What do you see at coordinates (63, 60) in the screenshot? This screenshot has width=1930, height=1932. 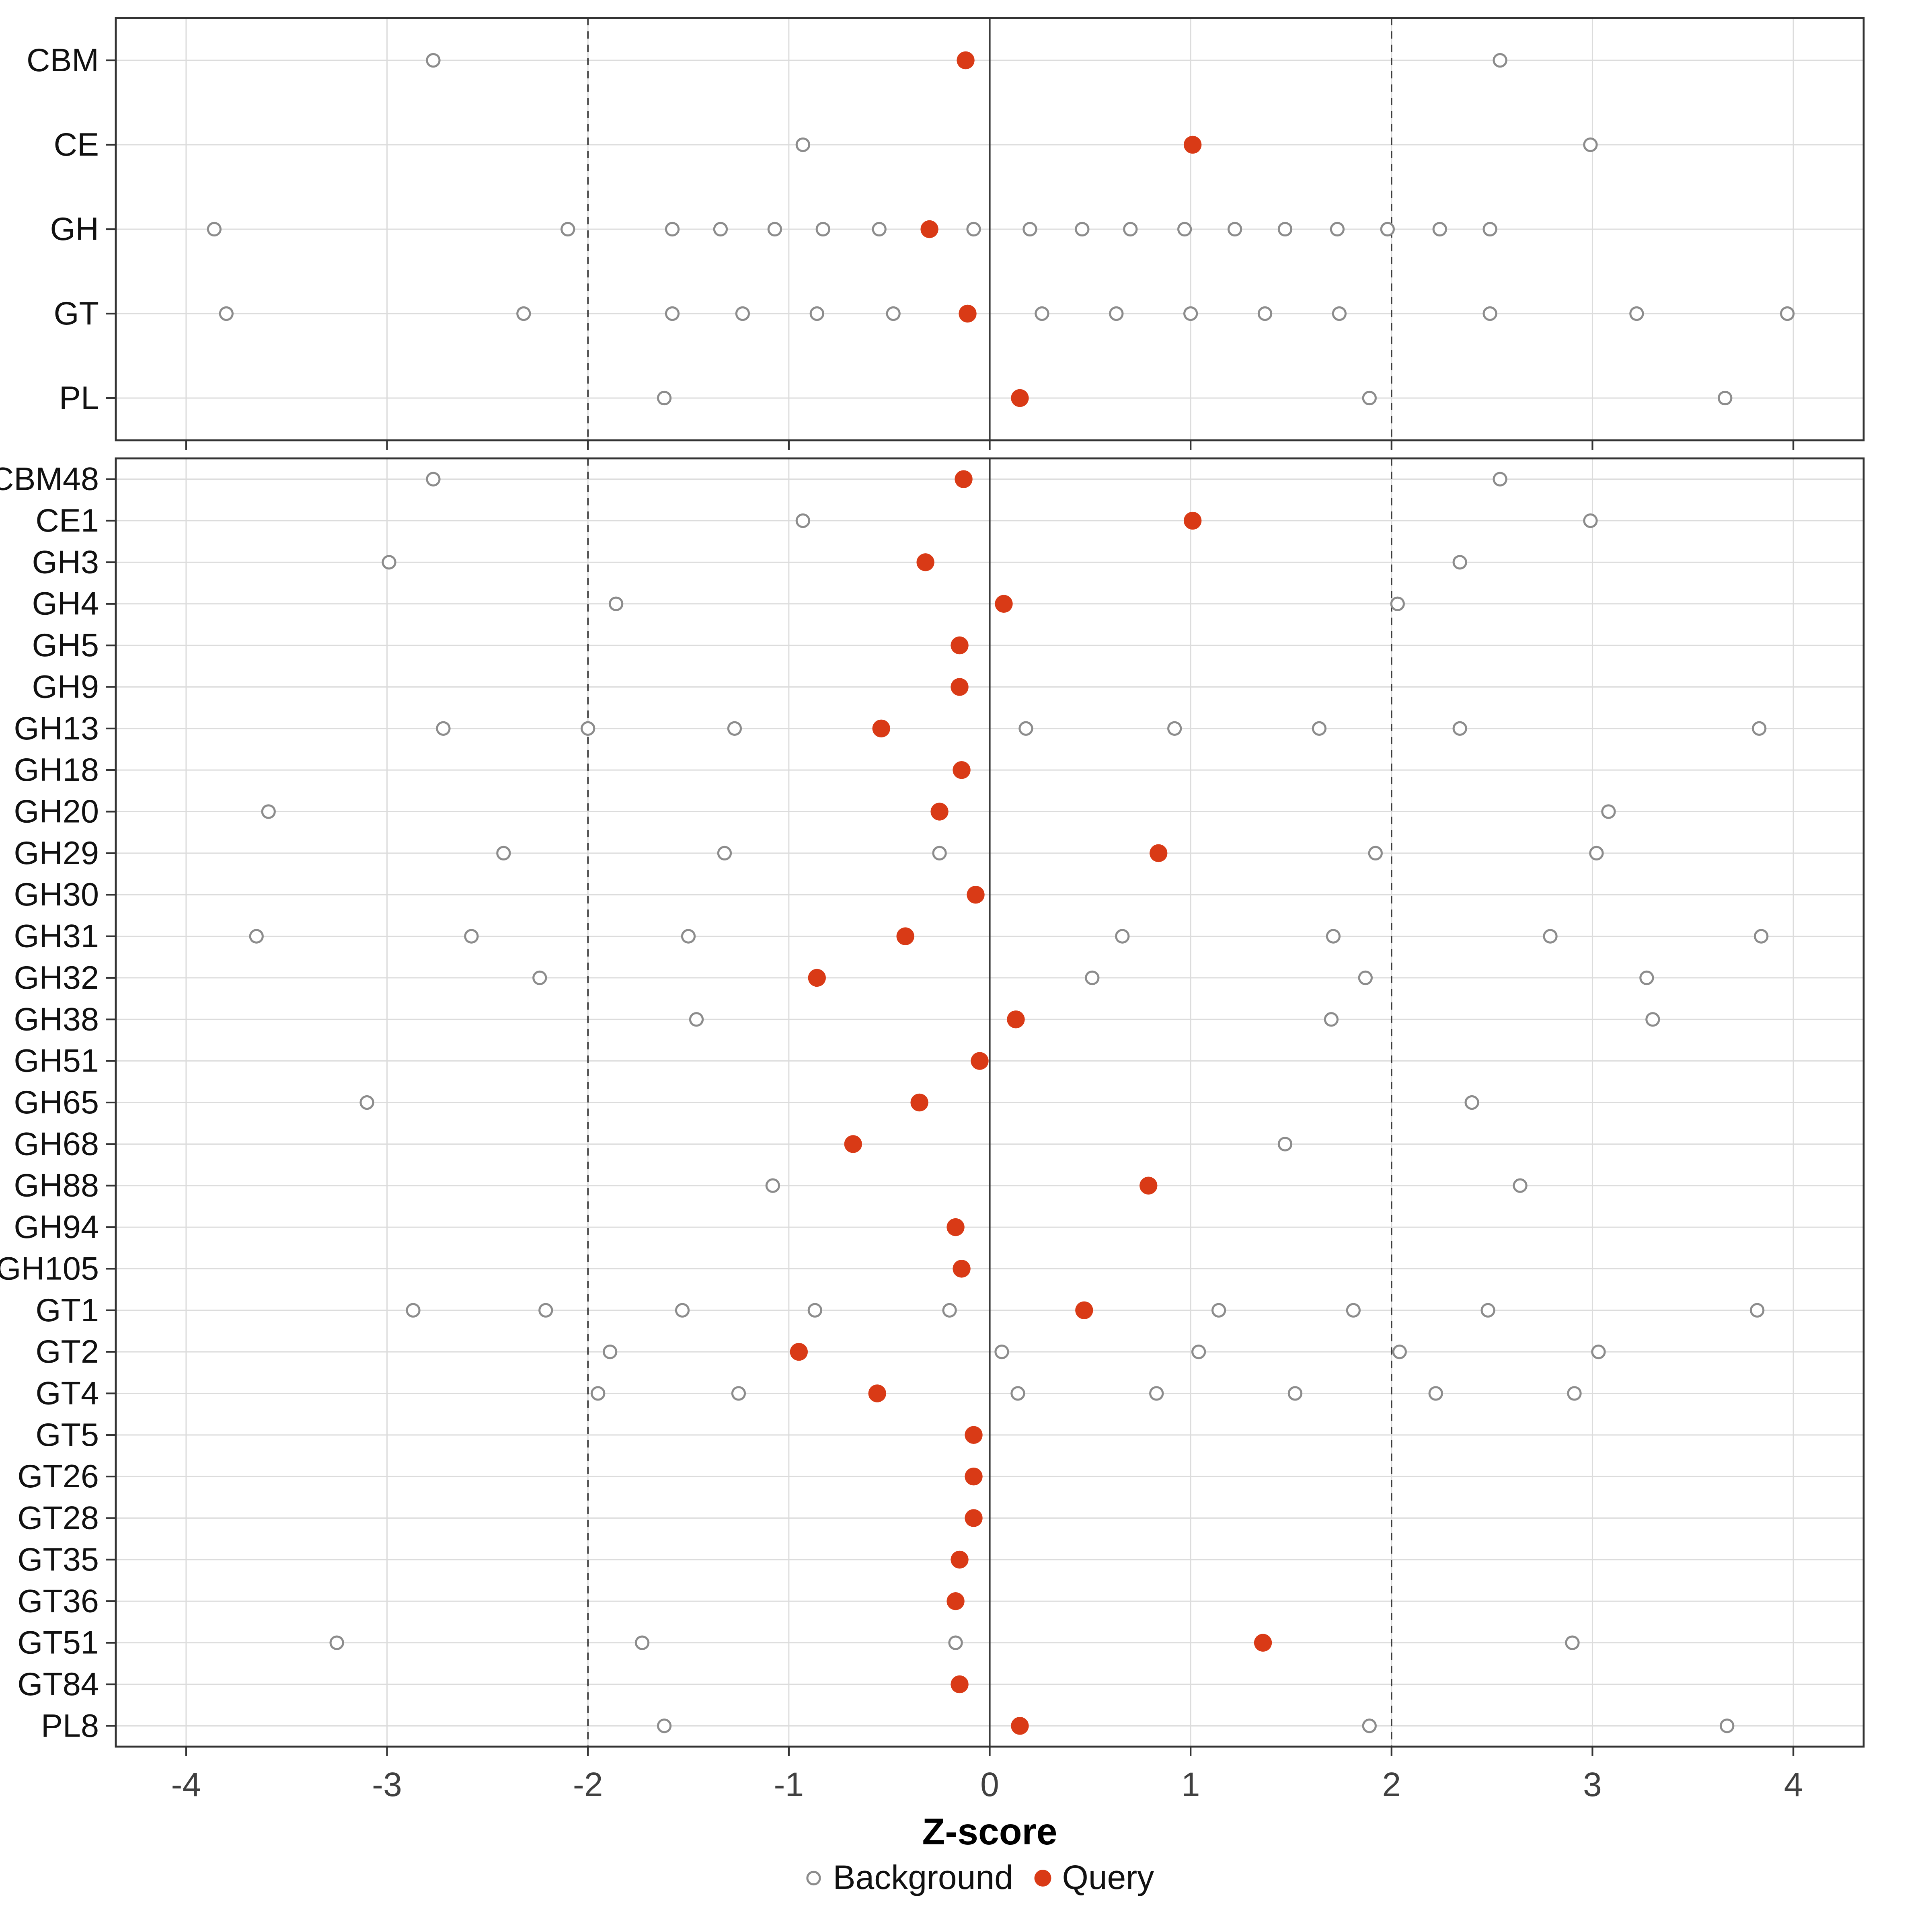 I see `row-label: CBM` at bounding box center [63, 60].